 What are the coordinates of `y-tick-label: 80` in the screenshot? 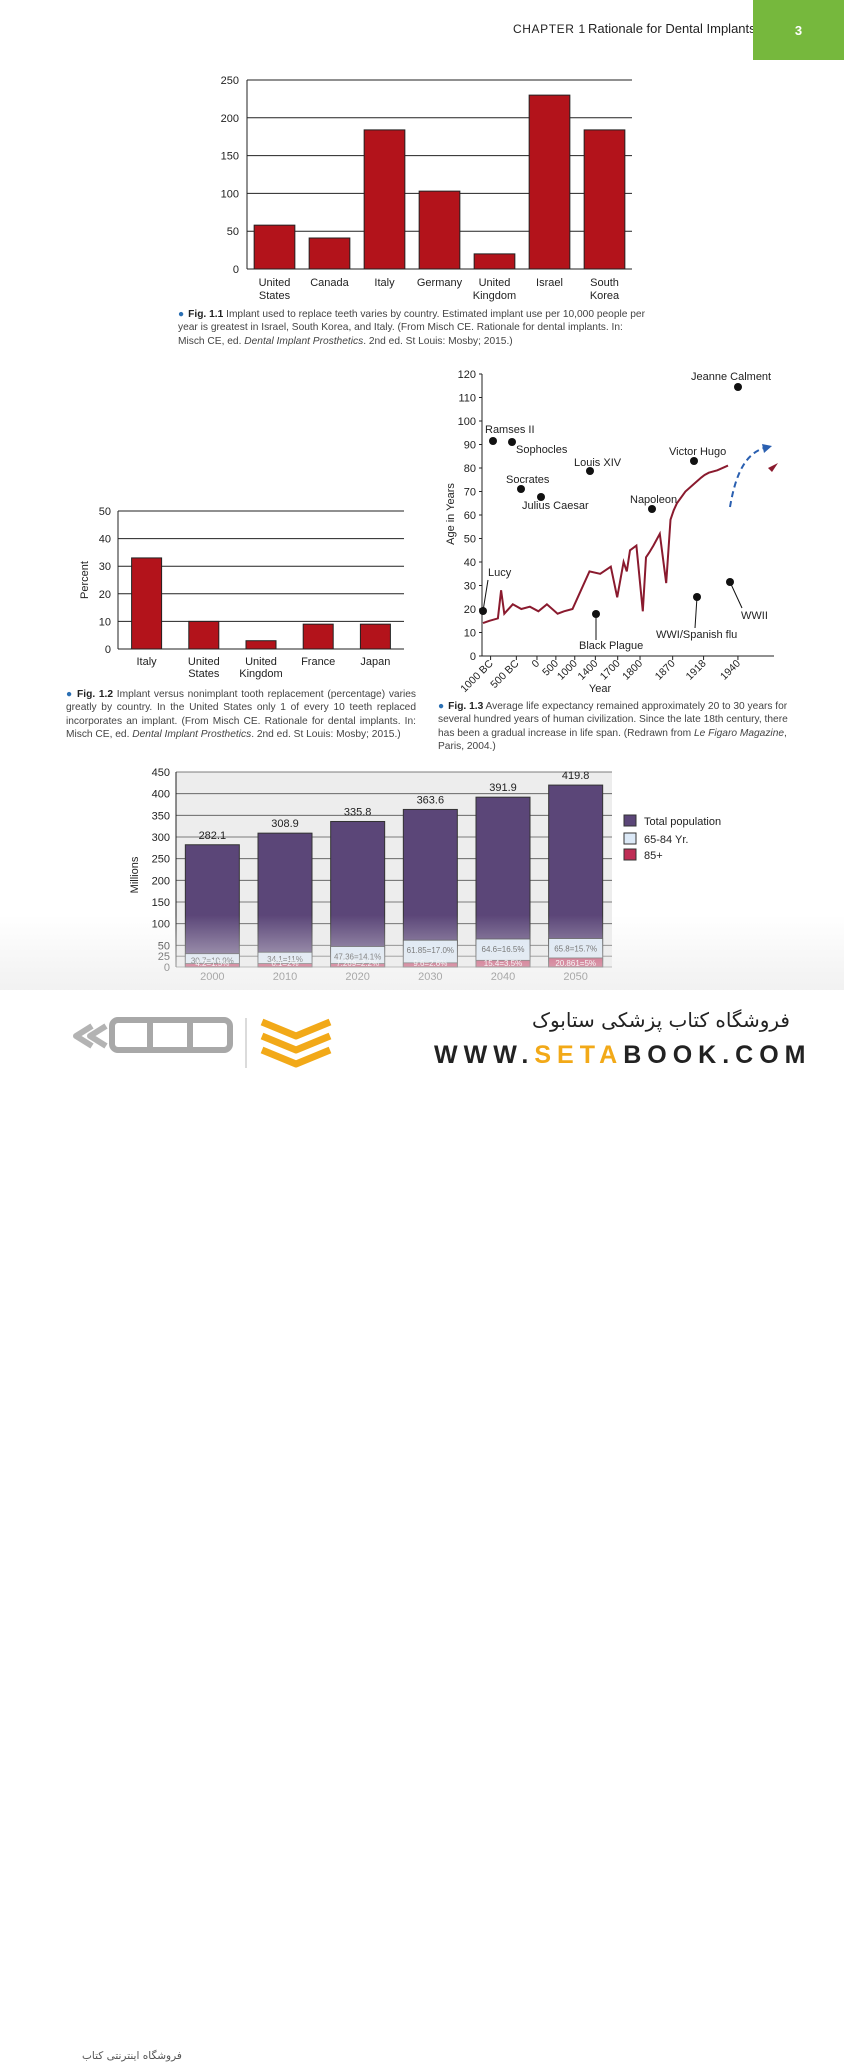 It's located at (470, 469).